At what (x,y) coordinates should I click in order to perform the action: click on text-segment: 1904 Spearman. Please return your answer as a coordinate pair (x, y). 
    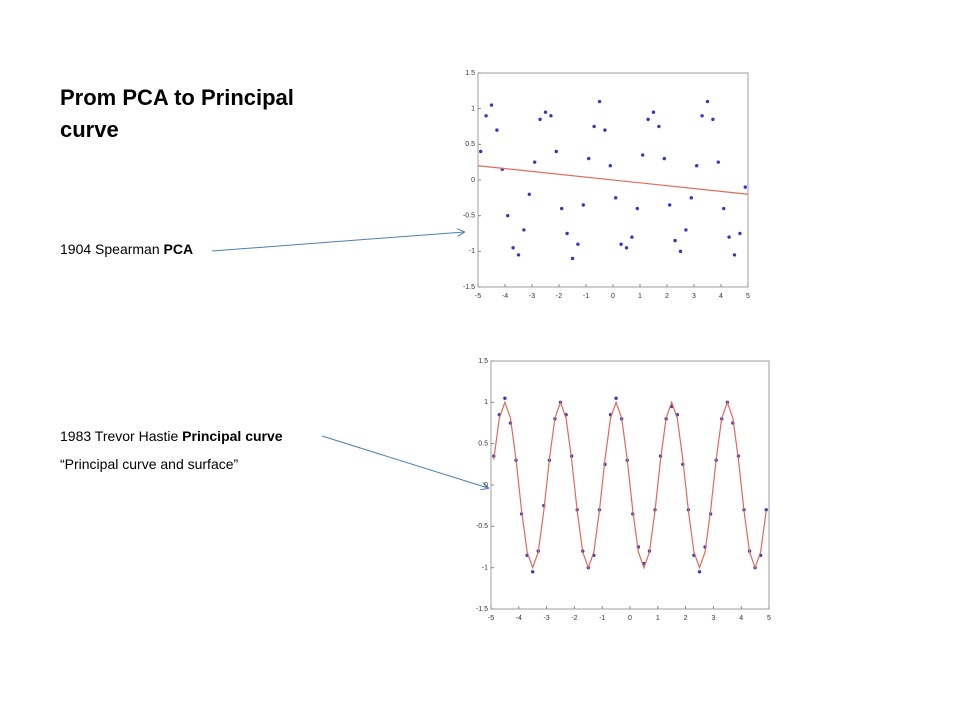
    Looking at the image, I should click on (112, 249).